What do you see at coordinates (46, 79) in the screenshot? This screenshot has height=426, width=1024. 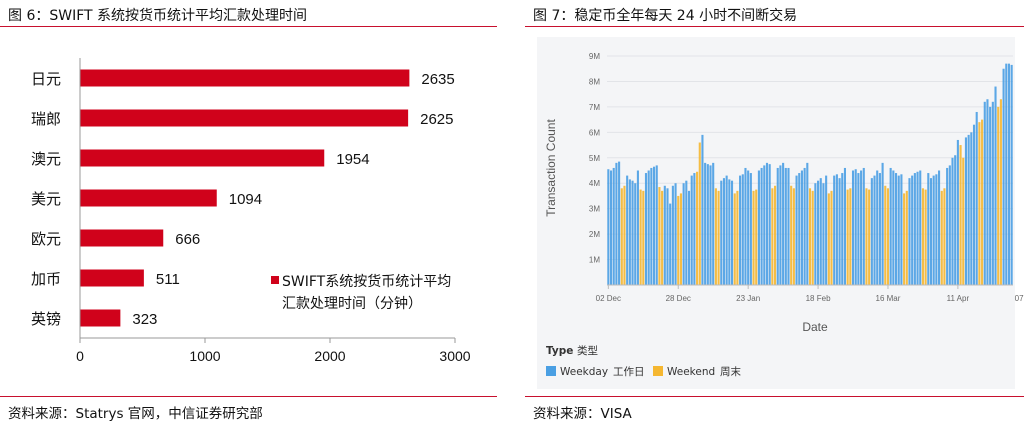 I see `category-label: 日元` at bounding box center [46, 79].